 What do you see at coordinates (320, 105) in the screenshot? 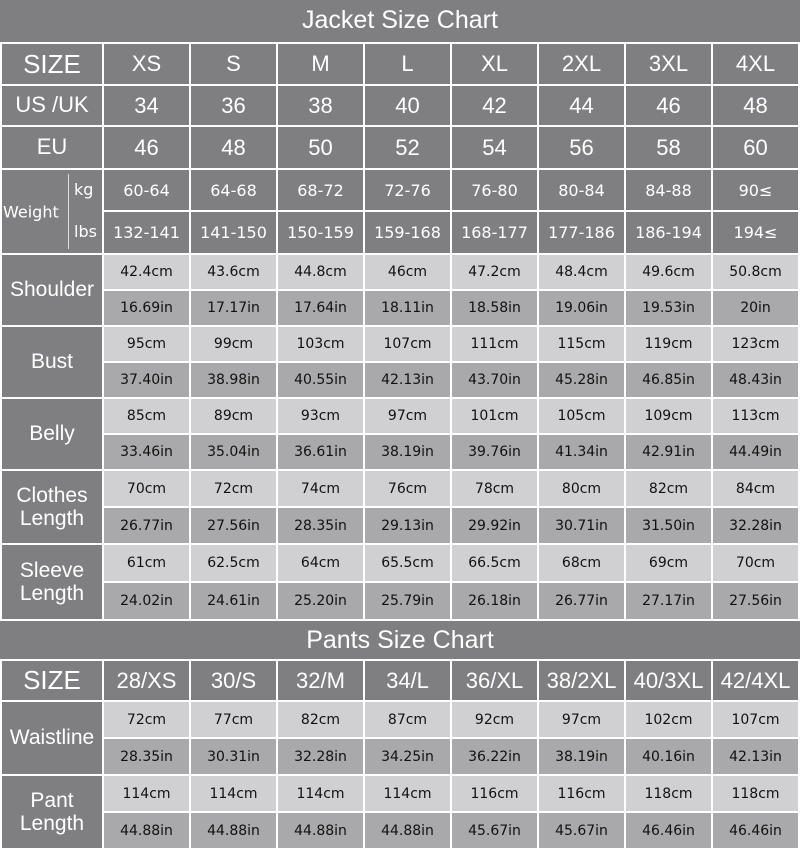
I see `us-uk-value: 38` at bounding box center [320, 105].